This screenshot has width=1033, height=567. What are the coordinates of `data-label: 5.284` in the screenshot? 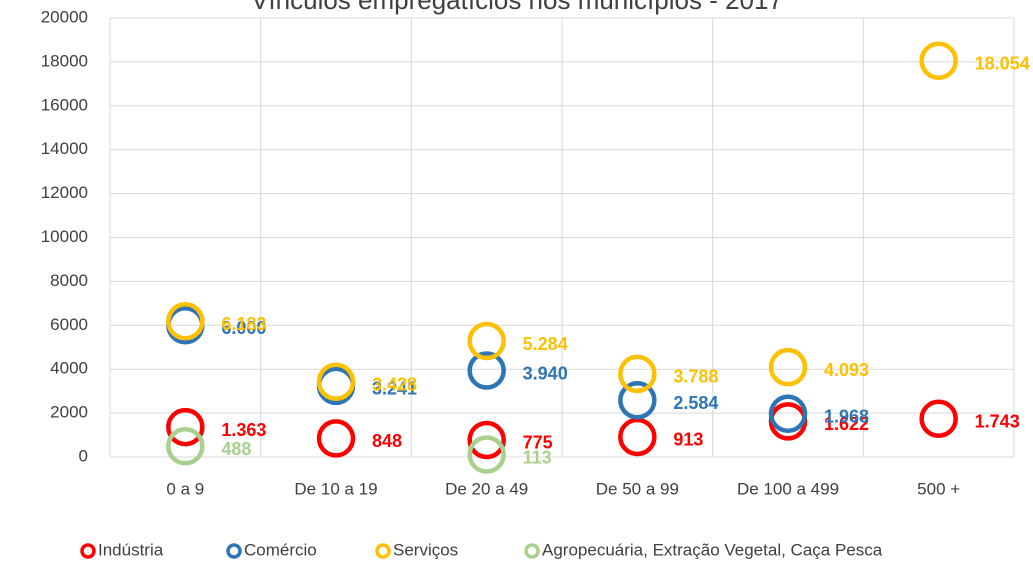 It's located at (545, 344).